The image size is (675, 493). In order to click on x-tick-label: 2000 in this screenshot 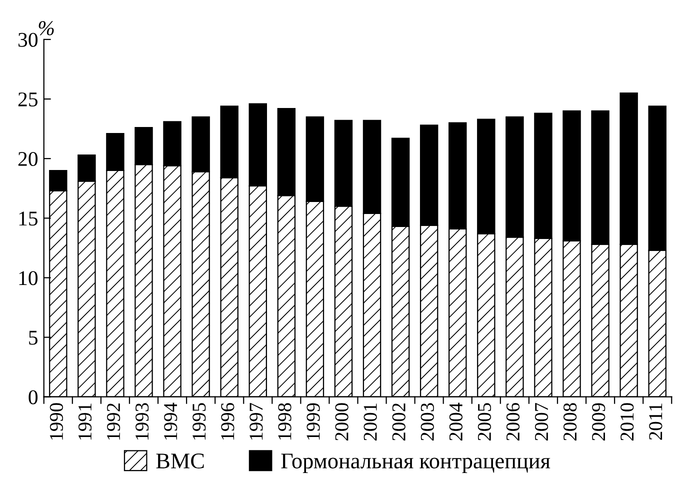, I will do `click(341, 421)`.